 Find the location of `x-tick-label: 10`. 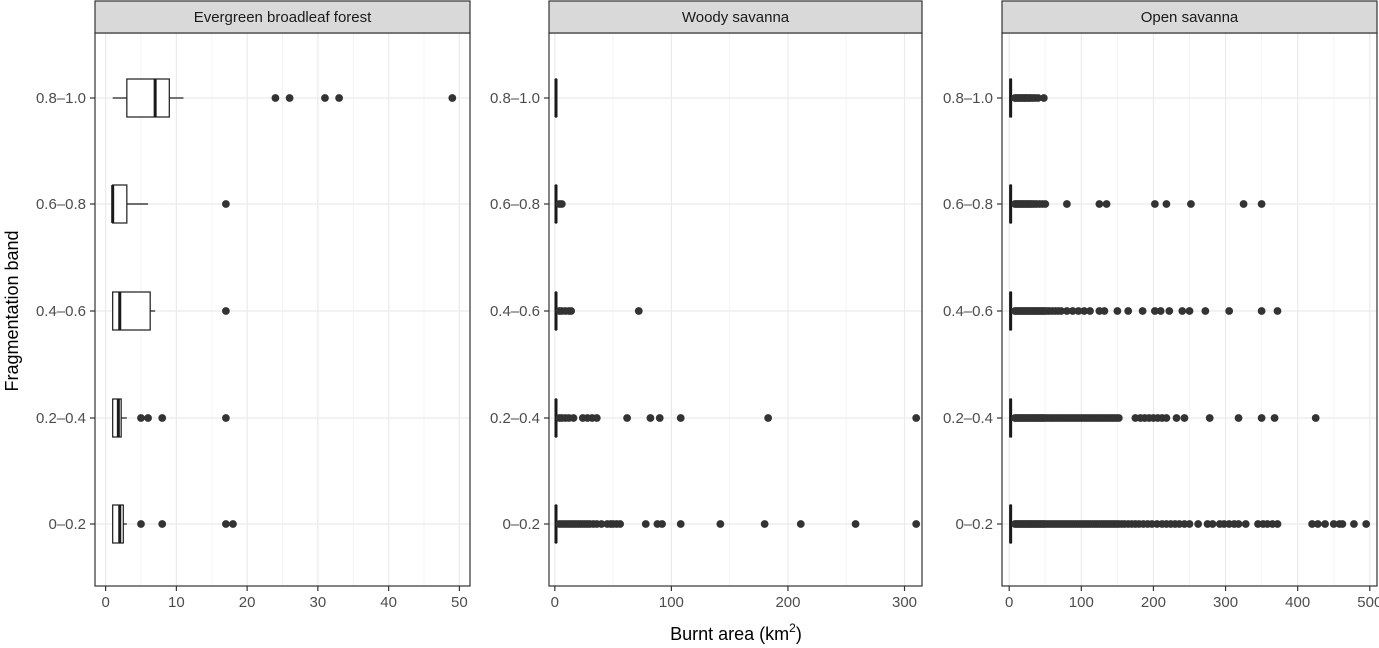

x-tick-label: 10 is located at coordinates (176, 602).